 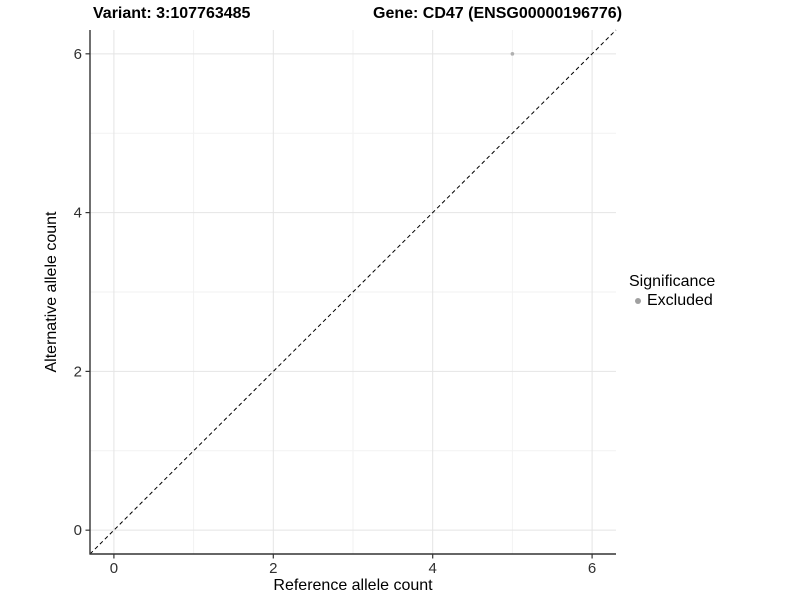 What do you see at coordinates (172, 13) in the screenshot?
I see `variant-title: Variant: 3:107763485` at bounding box center [172, 13].